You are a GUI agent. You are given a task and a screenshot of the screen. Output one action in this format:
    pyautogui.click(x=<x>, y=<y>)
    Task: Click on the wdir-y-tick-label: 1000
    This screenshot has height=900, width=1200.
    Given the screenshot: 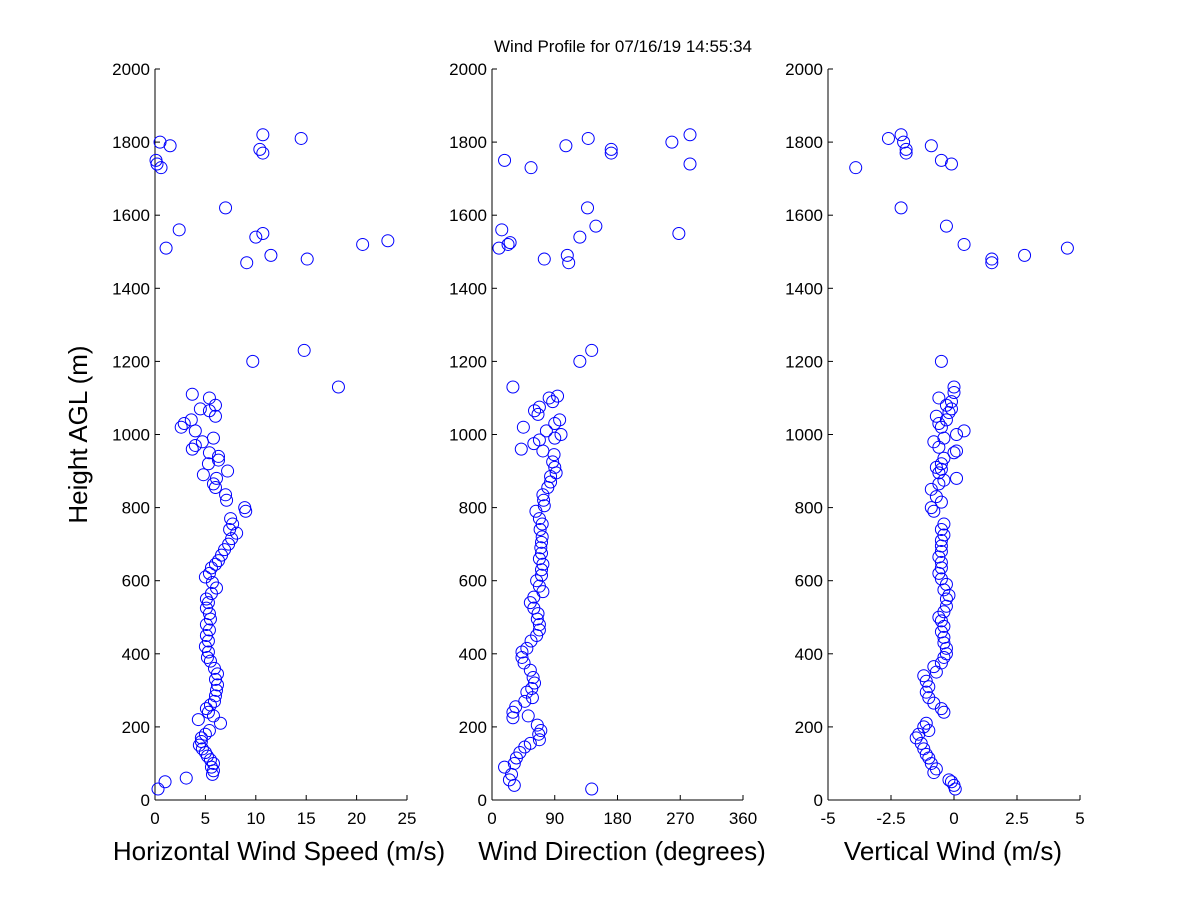 What is the action you would take?
    pyautogui.click(x=468, y=435)
    